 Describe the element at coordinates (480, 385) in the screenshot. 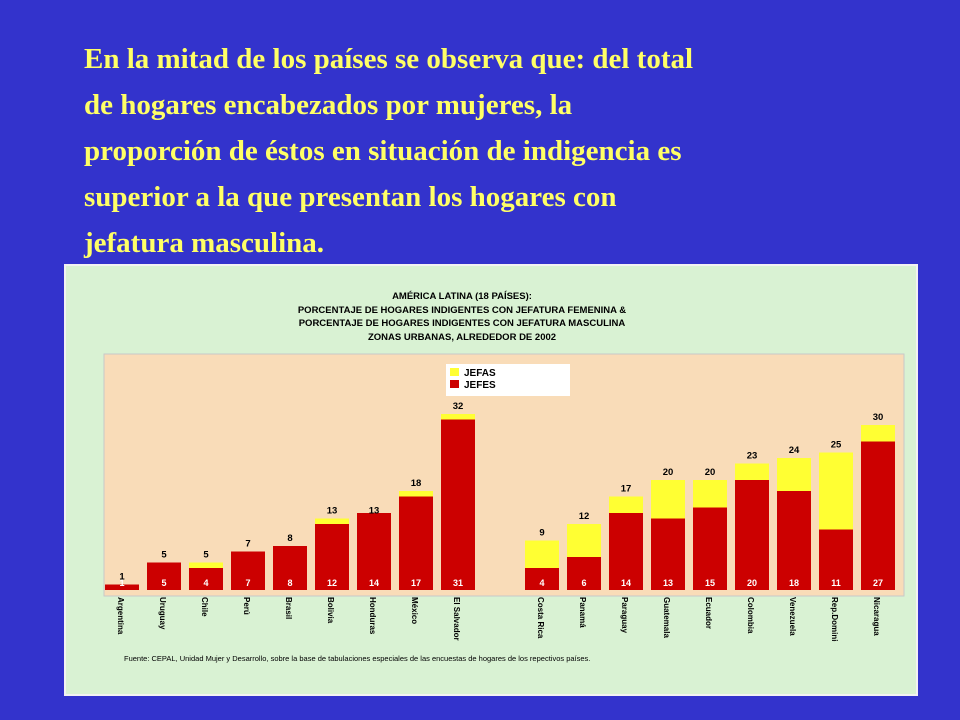

I see `legend-label: JEFES` at that location.